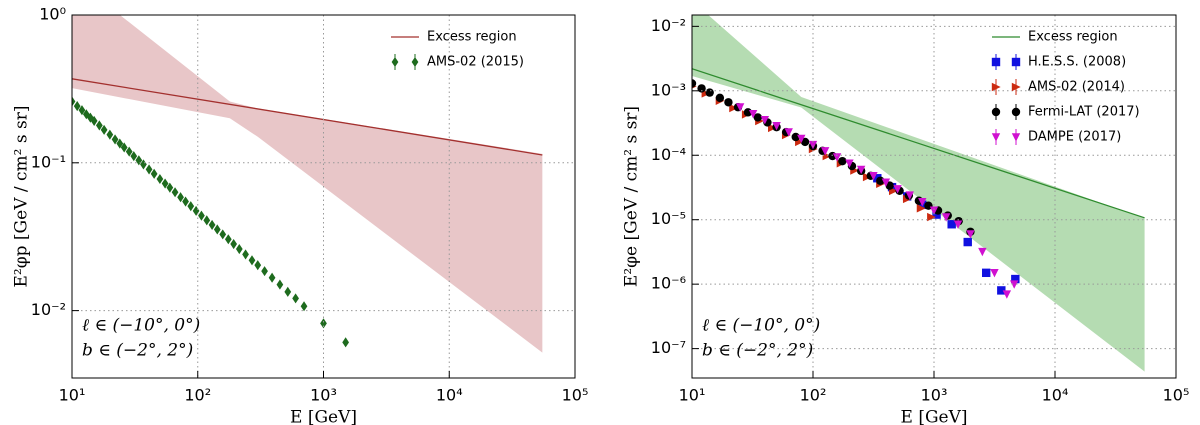 The width and height of the screenshot is (1200, 425). Describe the element at coordinates (323, 395) in the screenshot. I see `x-tick-label: 10³` at that location.